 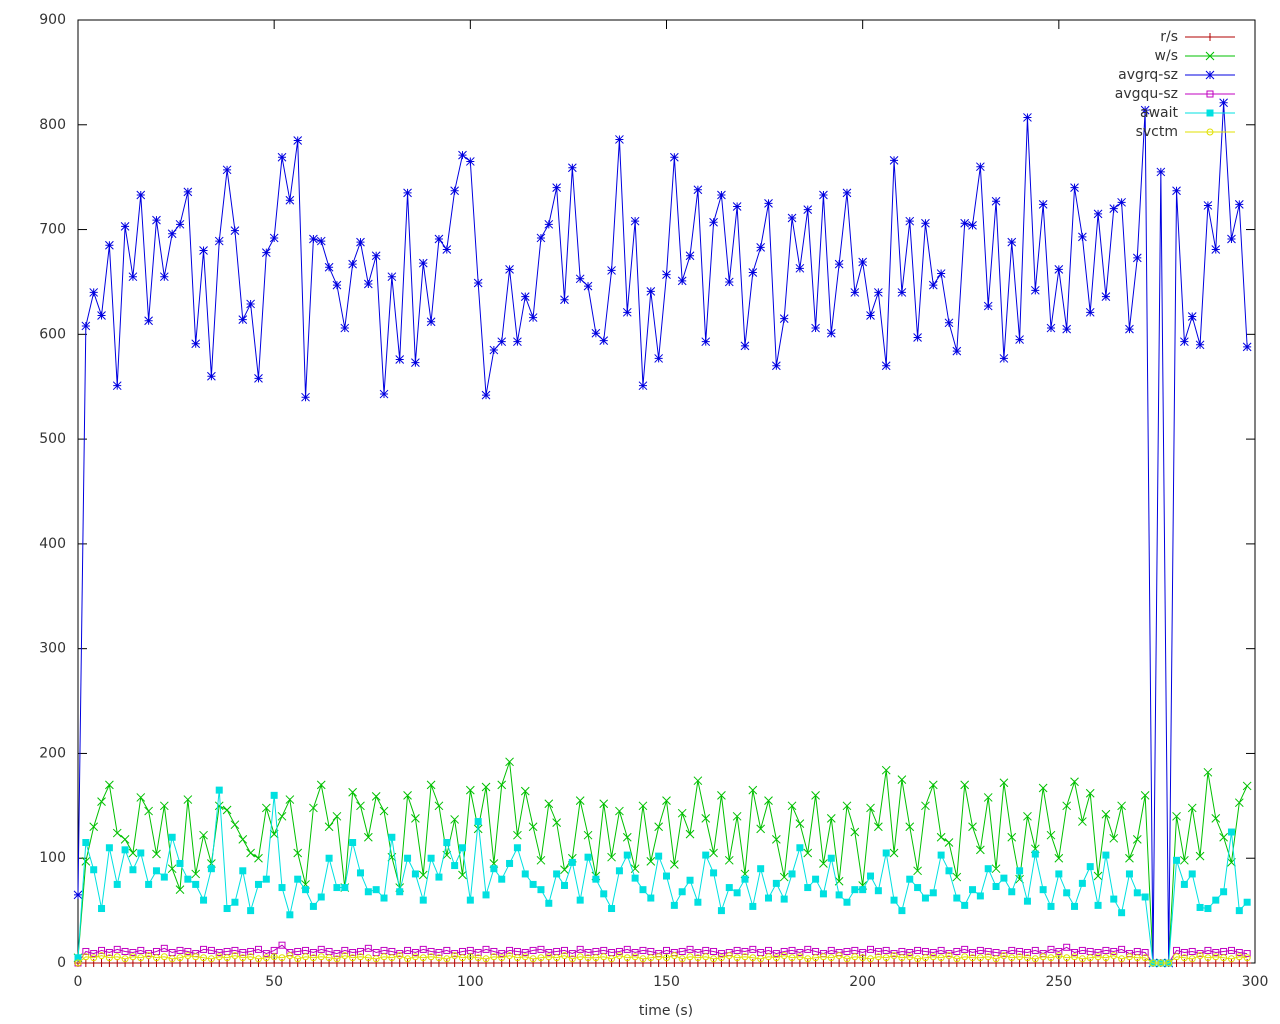 I want to click on y-tick-label: 900, so click(x=52, y=20).